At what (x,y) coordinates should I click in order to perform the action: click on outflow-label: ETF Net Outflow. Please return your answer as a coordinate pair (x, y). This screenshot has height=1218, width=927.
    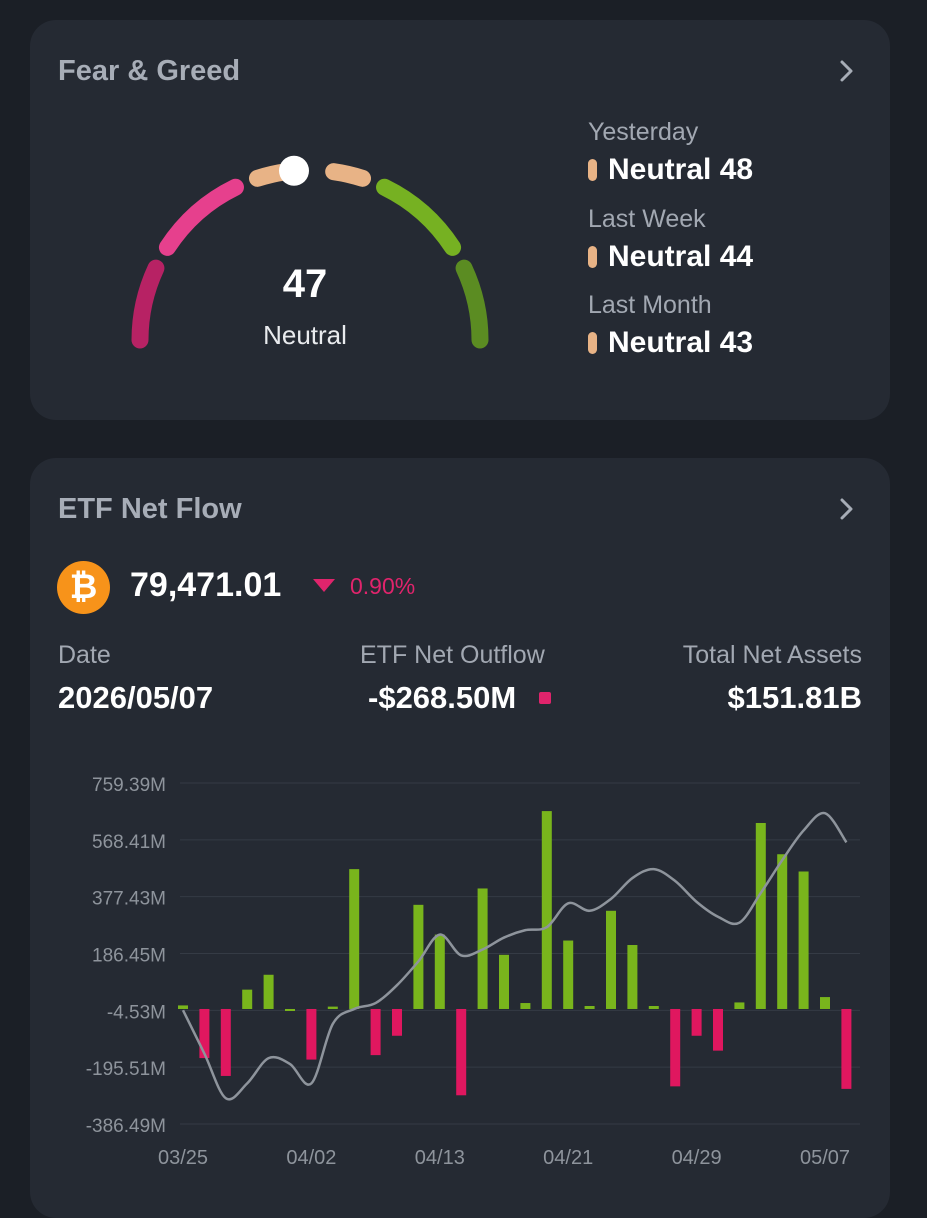
    Looking at the image, I should click on (452, 655).